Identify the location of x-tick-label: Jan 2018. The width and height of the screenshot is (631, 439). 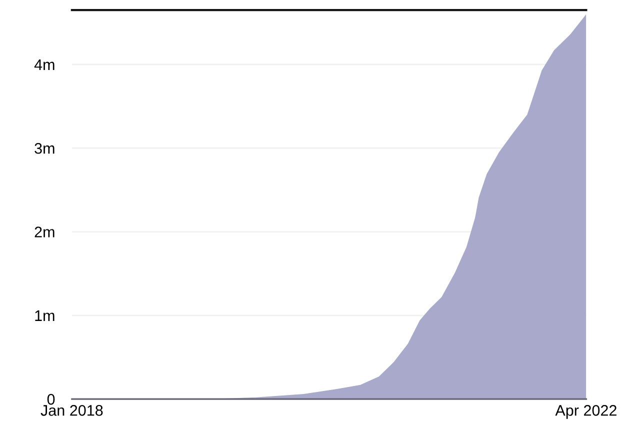
(71, 410).